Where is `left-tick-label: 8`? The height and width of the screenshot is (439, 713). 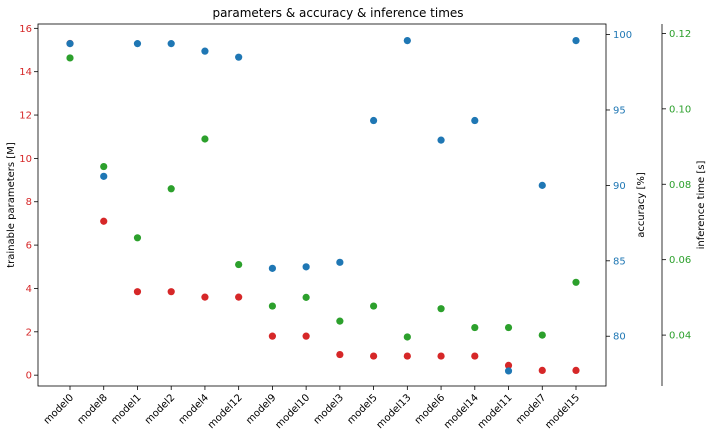 left-tick-label: 8 is located at coordinates (29, 202).